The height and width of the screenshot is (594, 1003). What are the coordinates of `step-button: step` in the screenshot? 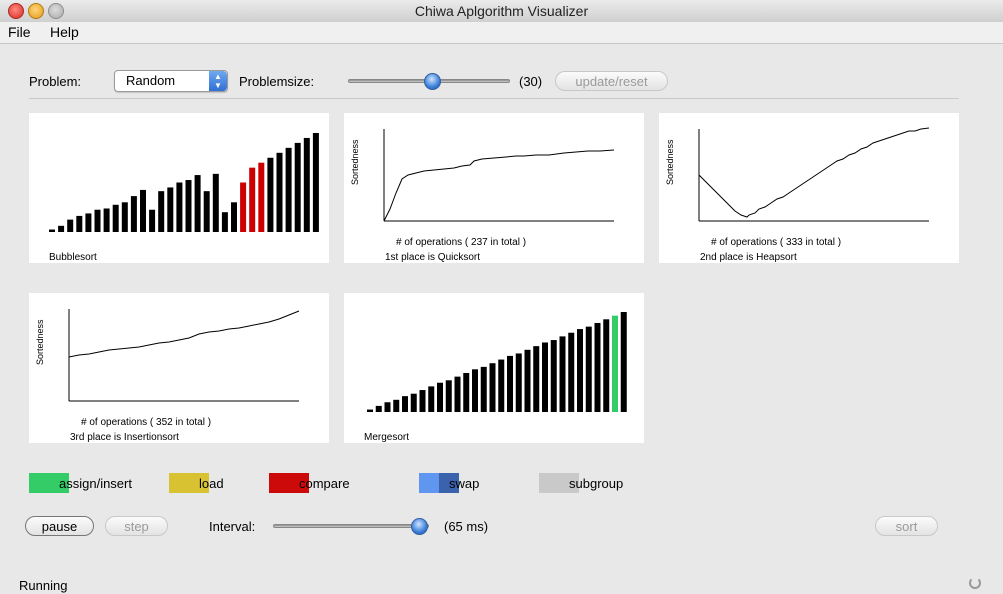 It's located at (136, 526).